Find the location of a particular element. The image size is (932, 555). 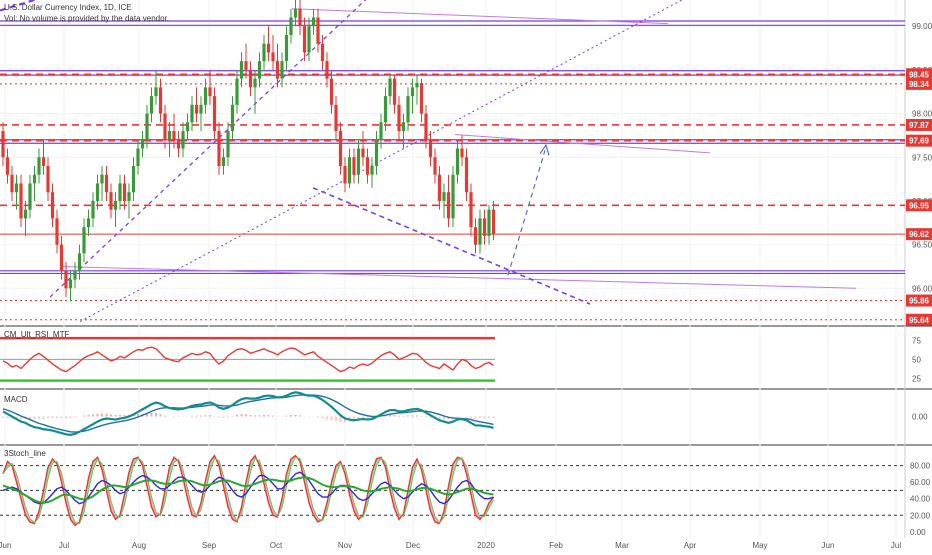

stoch-slow-line is located at coordinates (248, 490).